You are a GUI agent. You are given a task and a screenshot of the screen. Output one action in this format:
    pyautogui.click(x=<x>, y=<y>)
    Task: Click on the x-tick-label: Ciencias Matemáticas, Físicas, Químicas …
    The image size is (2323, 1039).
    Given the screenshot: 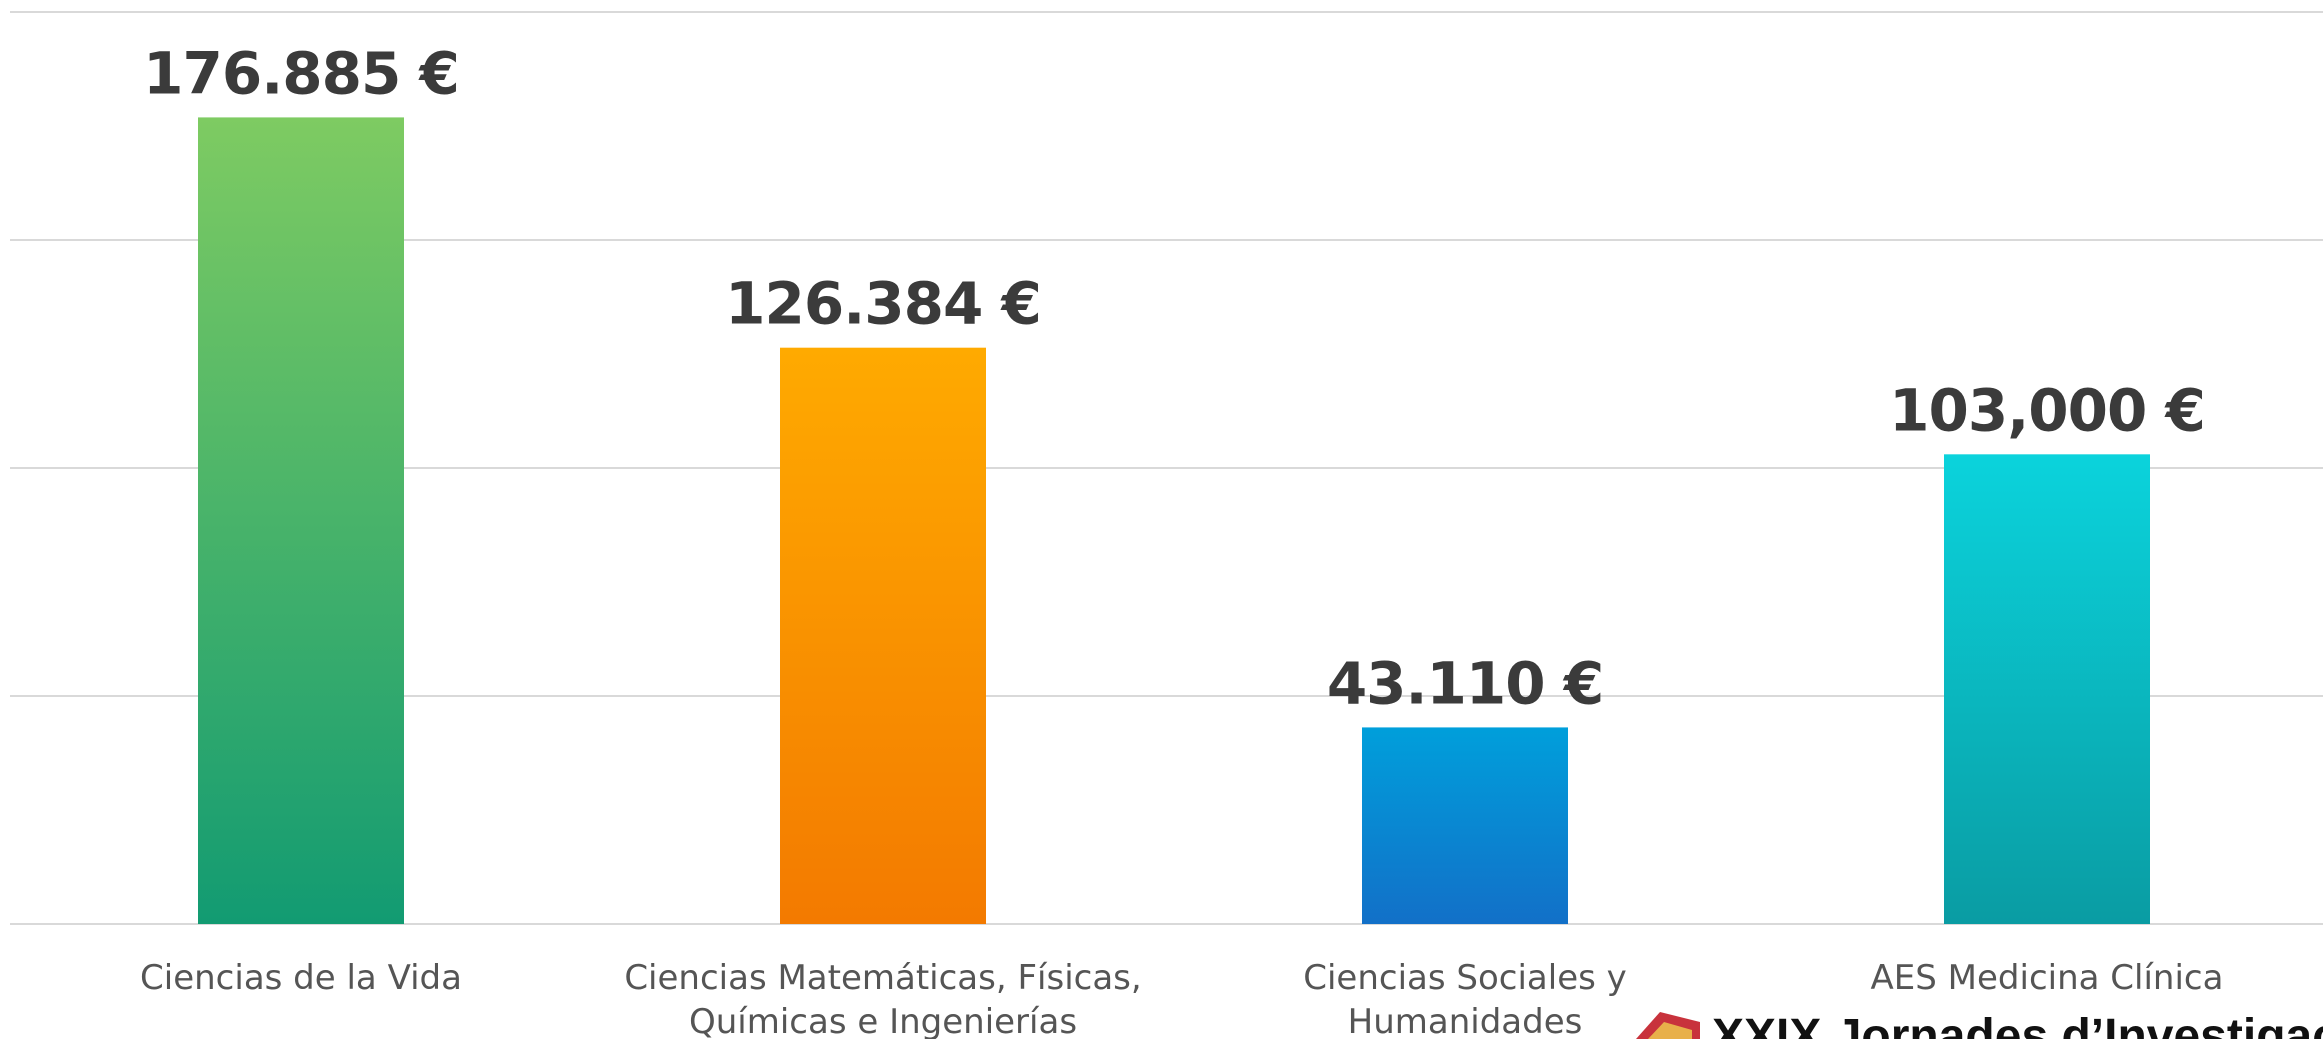 What is the action you would take?
    pyautogui.click(x=883, y=998)
    